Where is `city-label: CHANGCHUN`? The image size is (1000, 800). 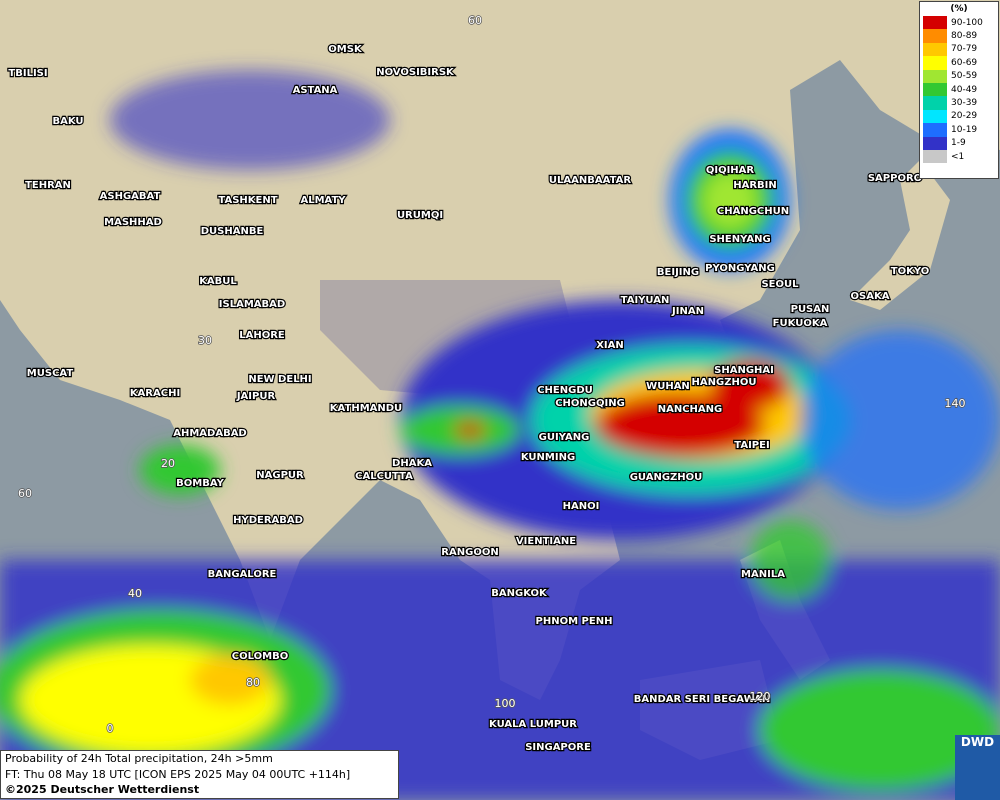 city-label: CHANGCHUN is located at coordinates (753, 211).